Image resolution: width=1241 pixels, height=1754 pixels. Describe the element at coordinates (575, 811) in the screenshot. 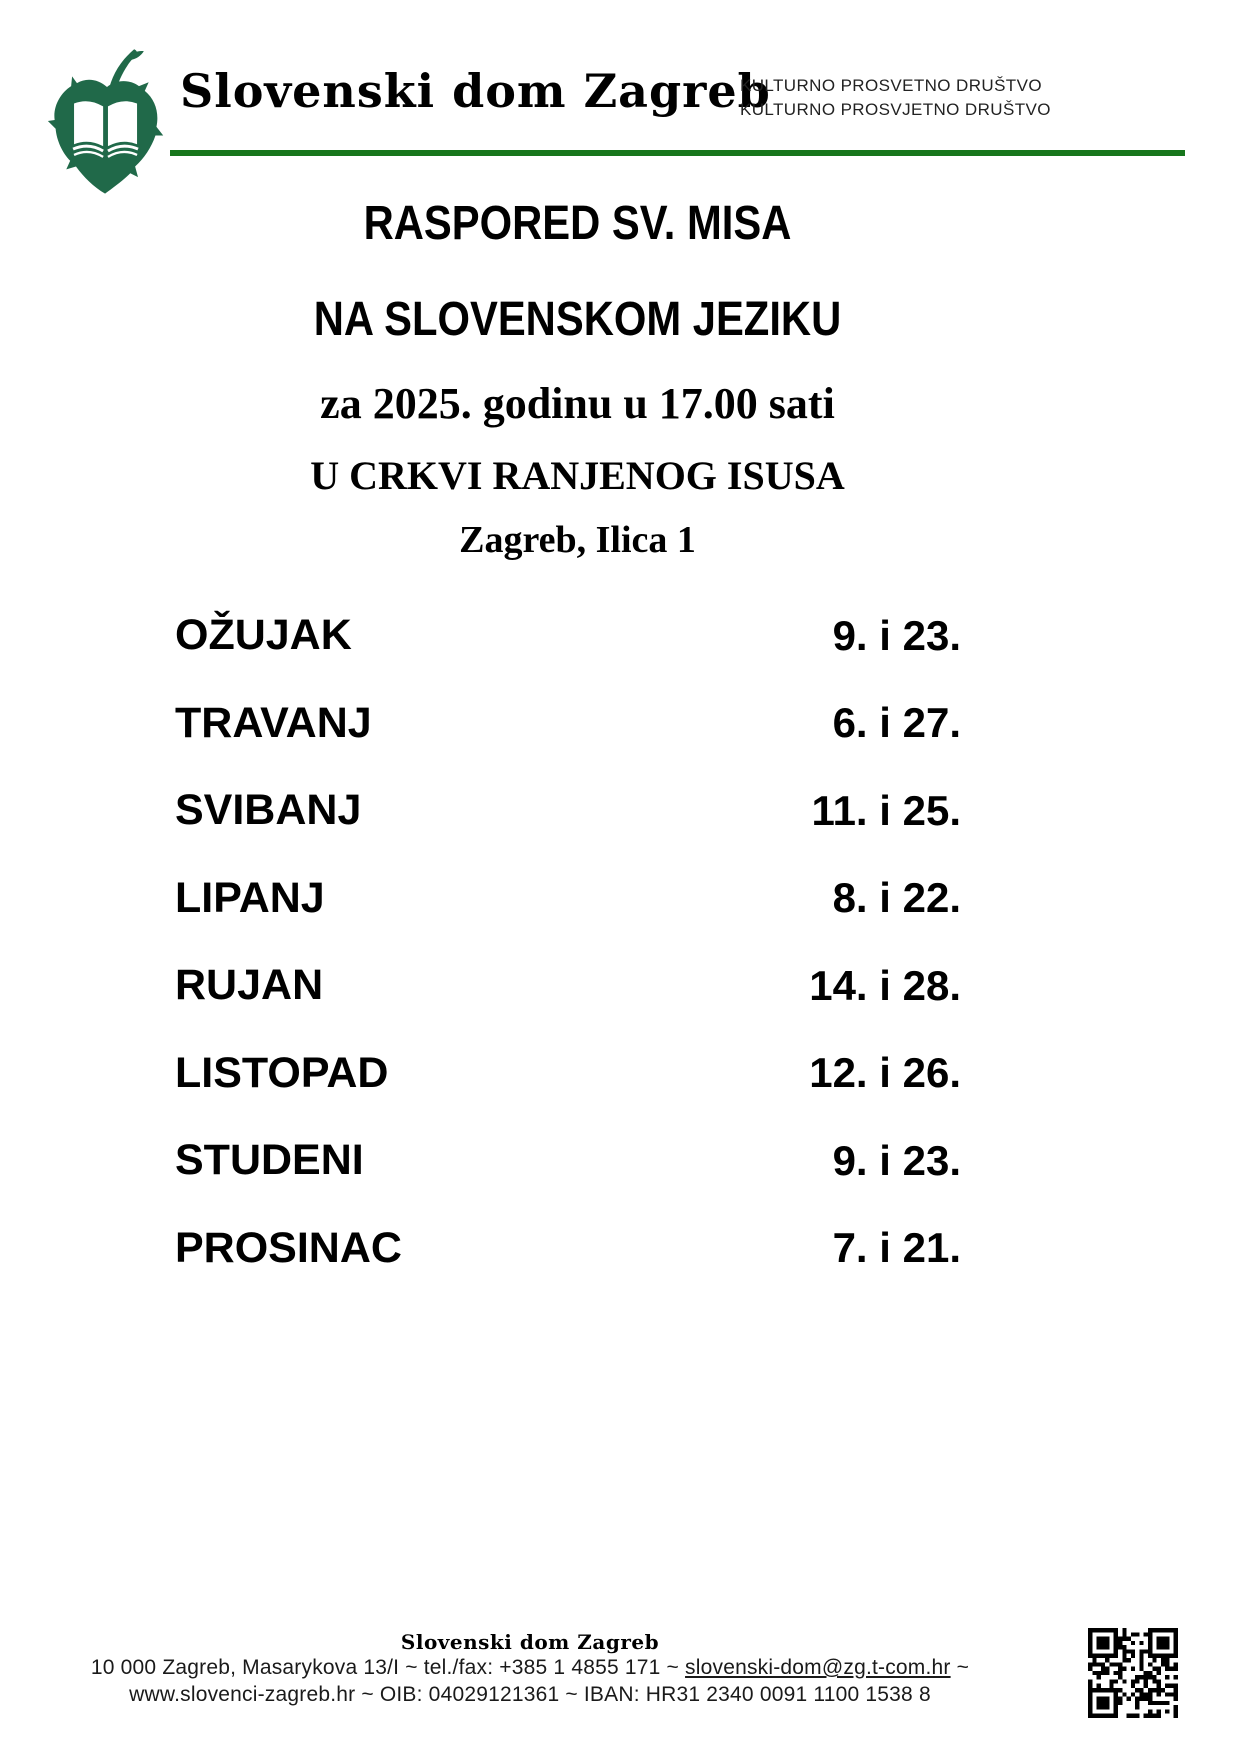

I see `schedule-row: SVIBANJ 11. i 25.` at that location.